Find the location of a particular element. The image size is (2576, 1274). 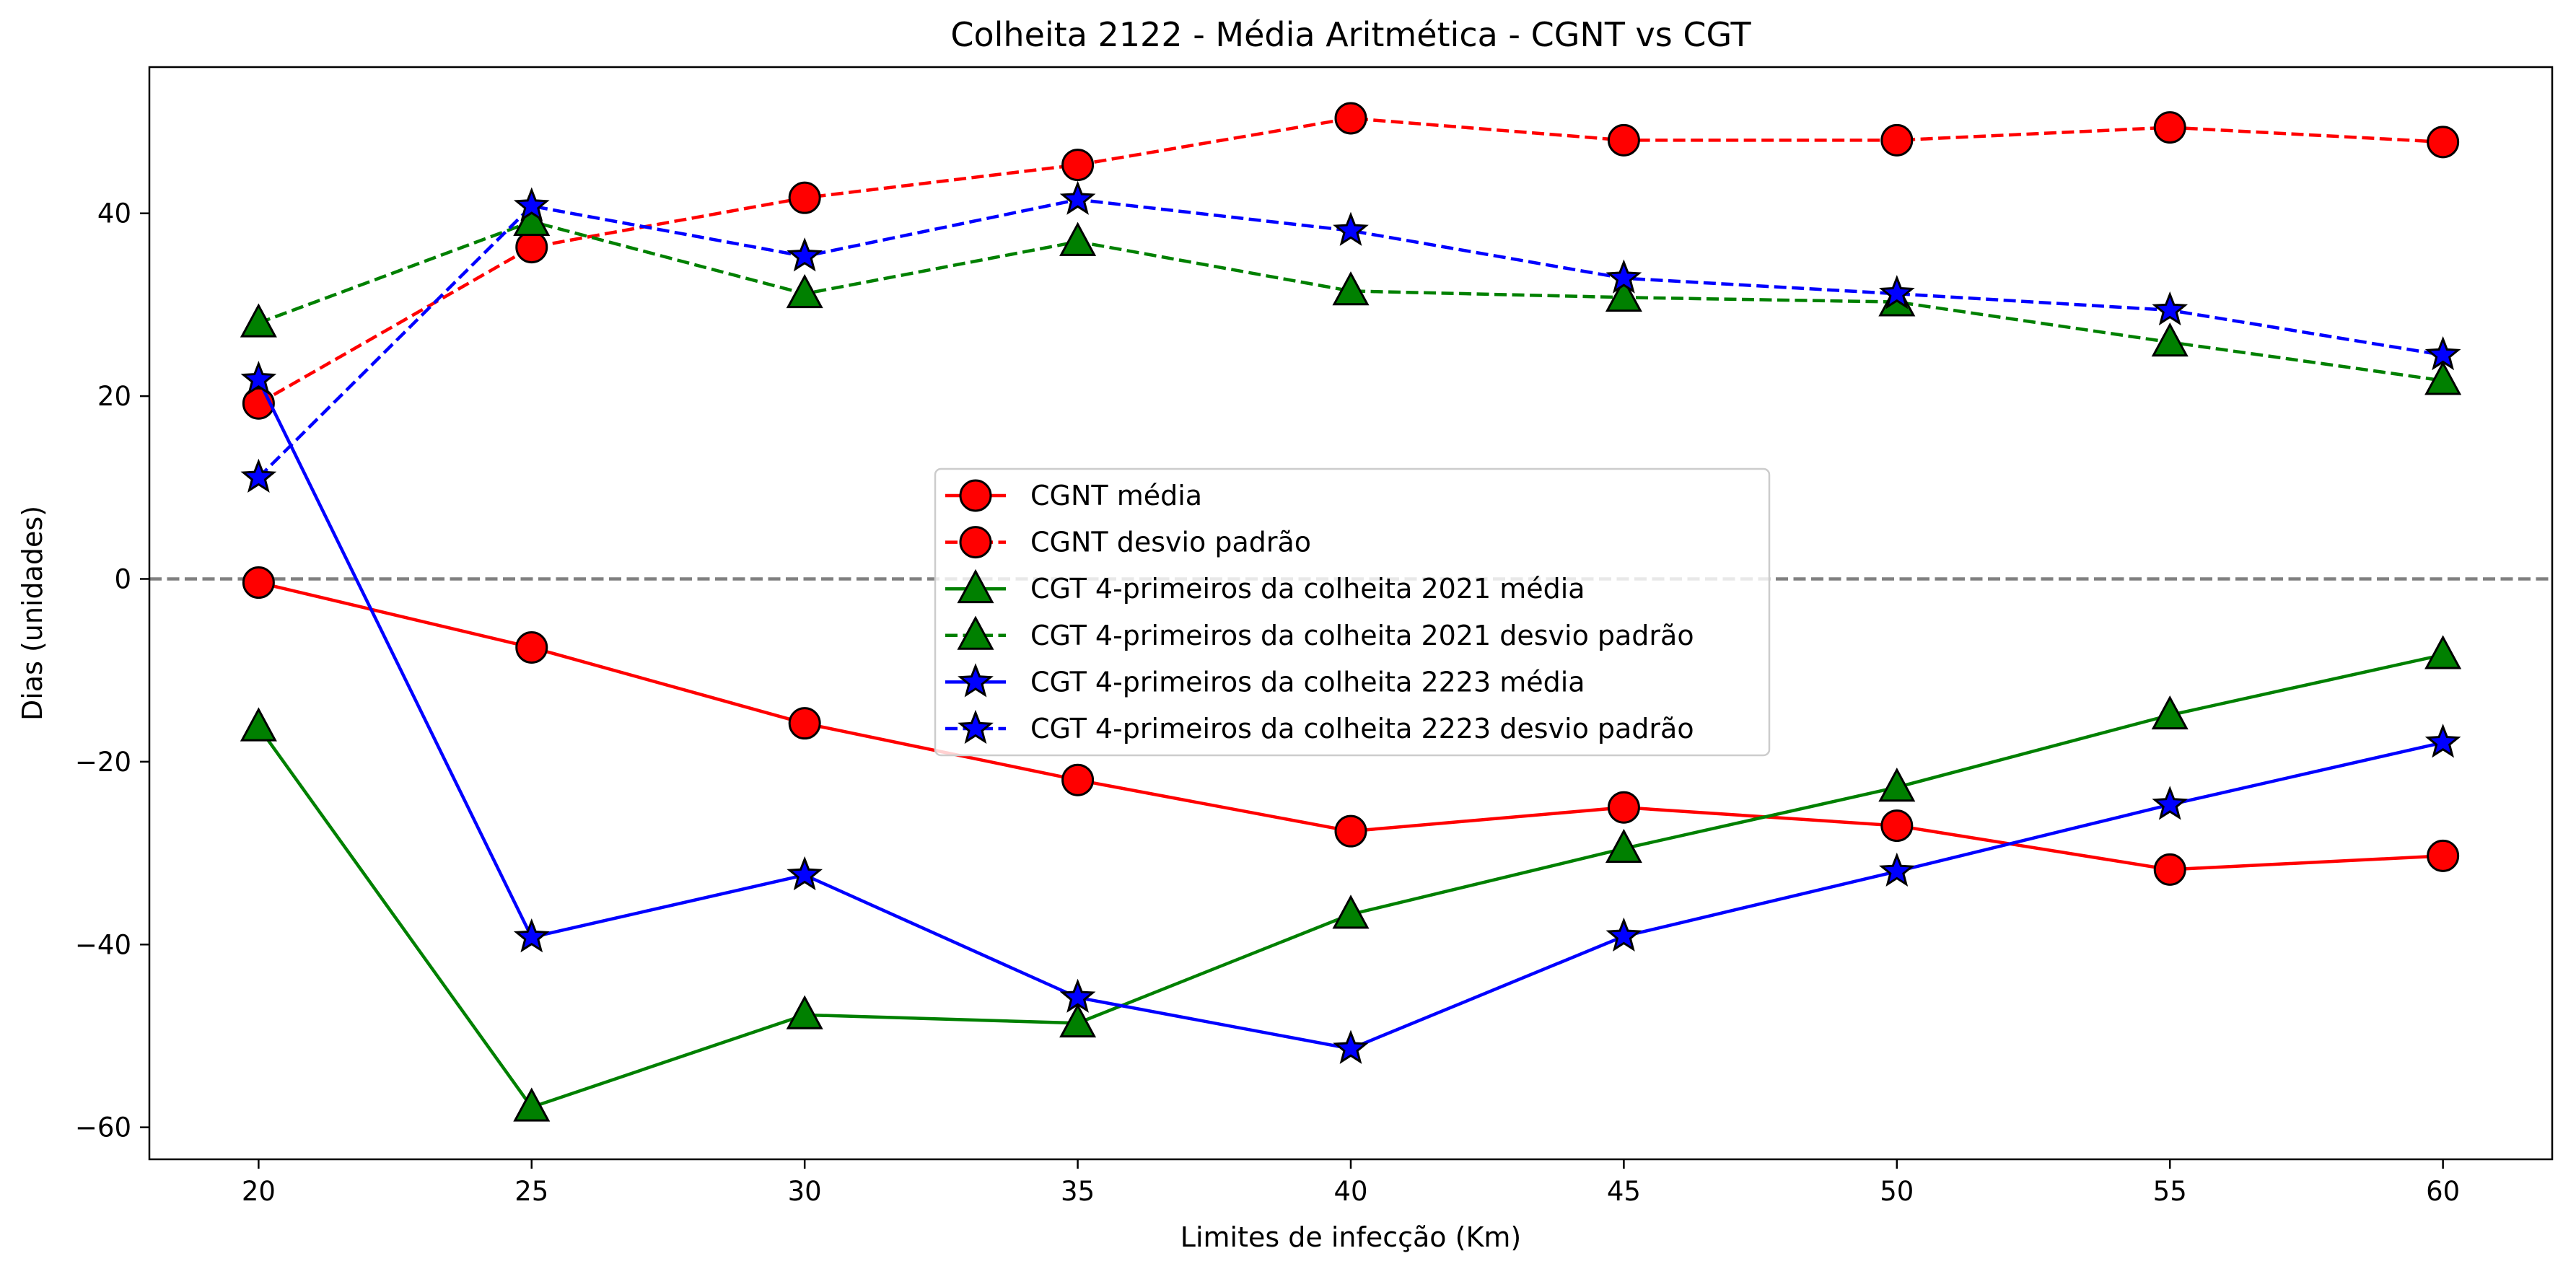

legend-marker-cgt-4-primeiros-da-colheita-2223-desvio-padrao is located at coordinates (976, 727).